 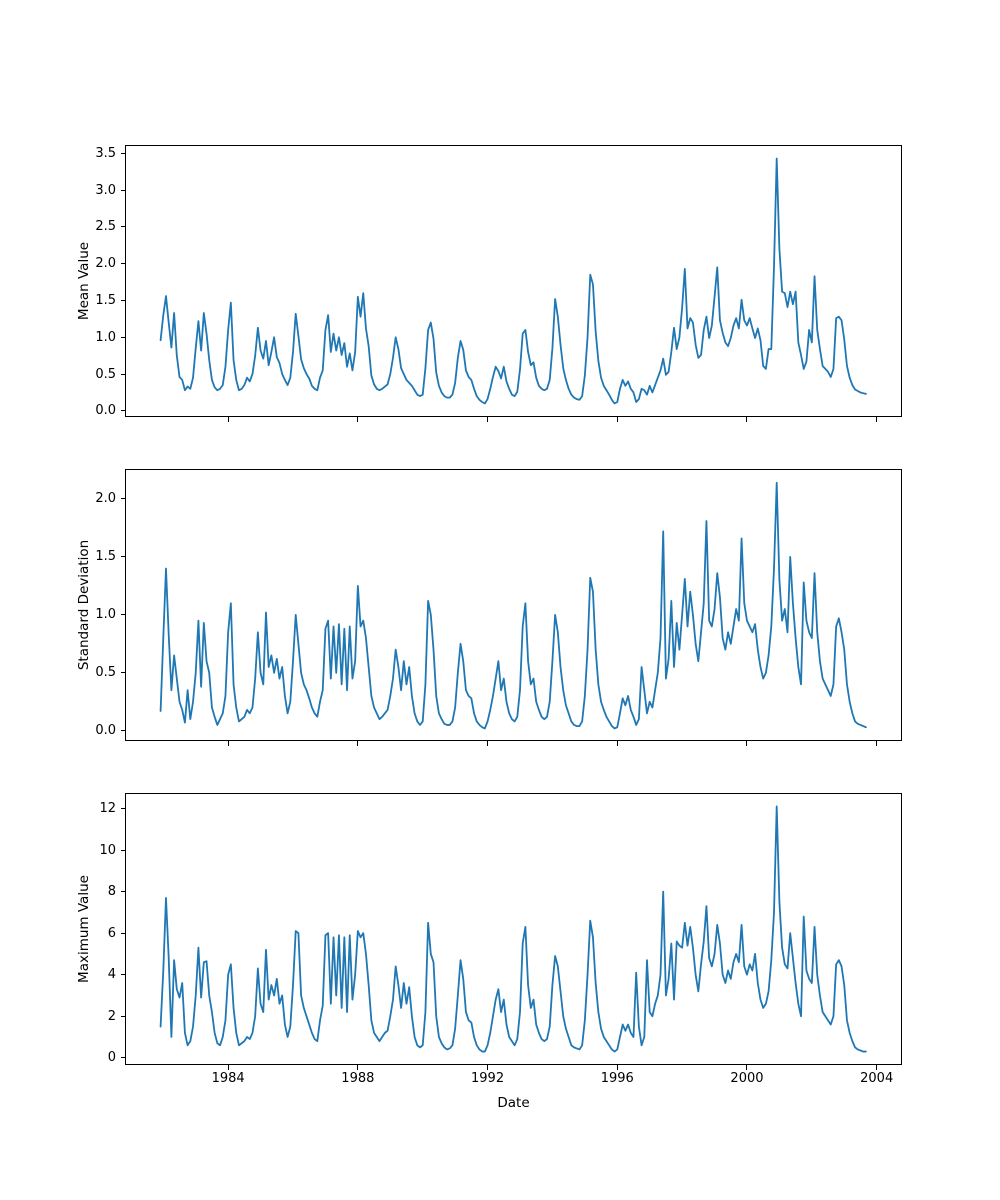 I want to click on max-line, so click(x=513, y=929).